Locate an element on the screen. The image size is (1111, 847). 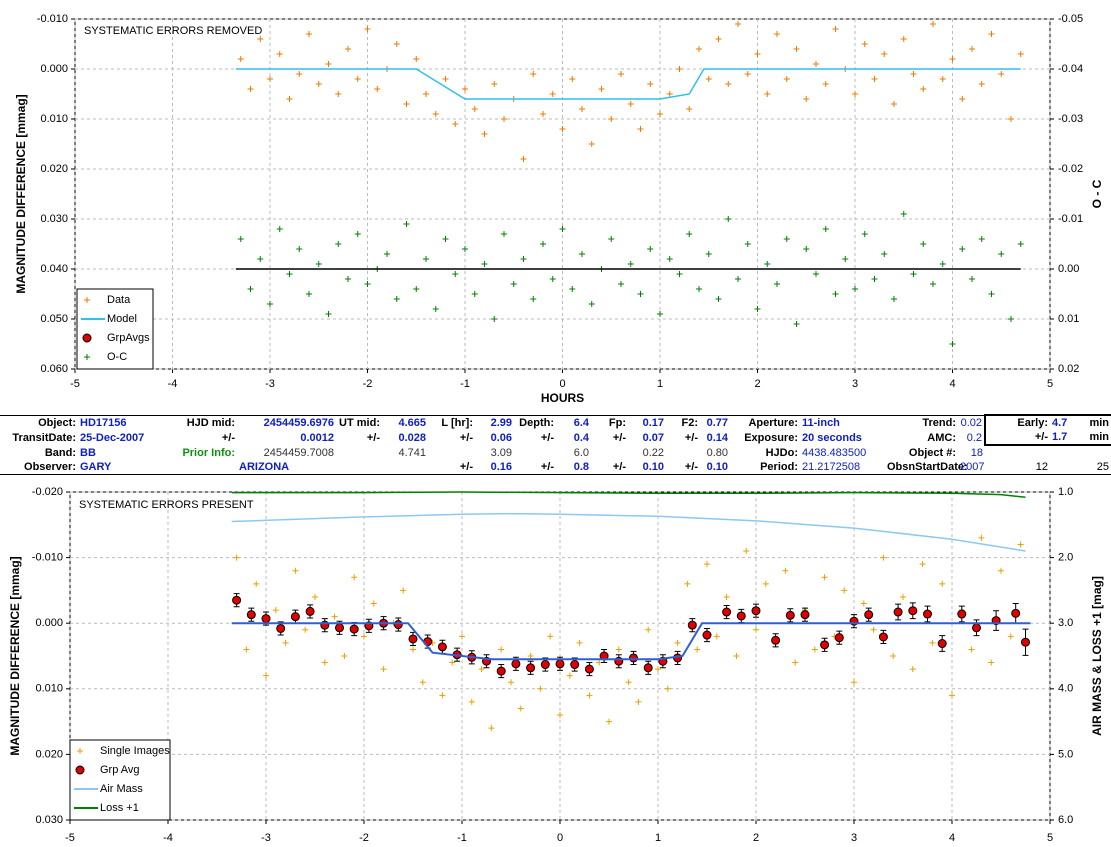
cell: 2.99 is located at coordinates (501, 422).